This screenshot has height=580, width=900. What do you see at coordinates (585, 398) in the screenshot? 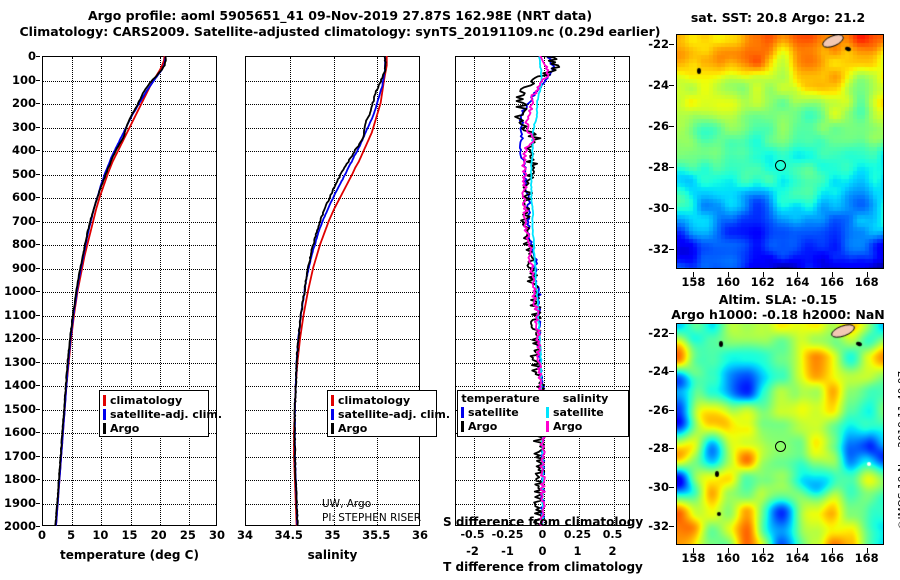
I see `legend-header-salinity: salinity` at bounding box center [585, 398].